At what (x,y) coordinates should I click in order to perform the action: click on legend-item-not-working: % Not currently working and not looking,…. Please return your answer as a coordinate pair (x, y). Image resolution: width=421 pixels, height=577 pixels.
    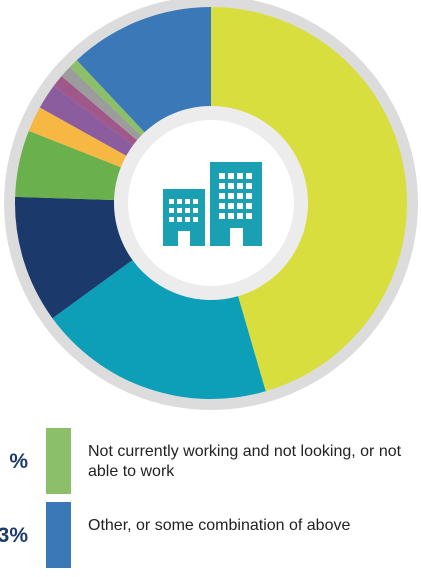
    Looking at the image, I should click on (210, 461).